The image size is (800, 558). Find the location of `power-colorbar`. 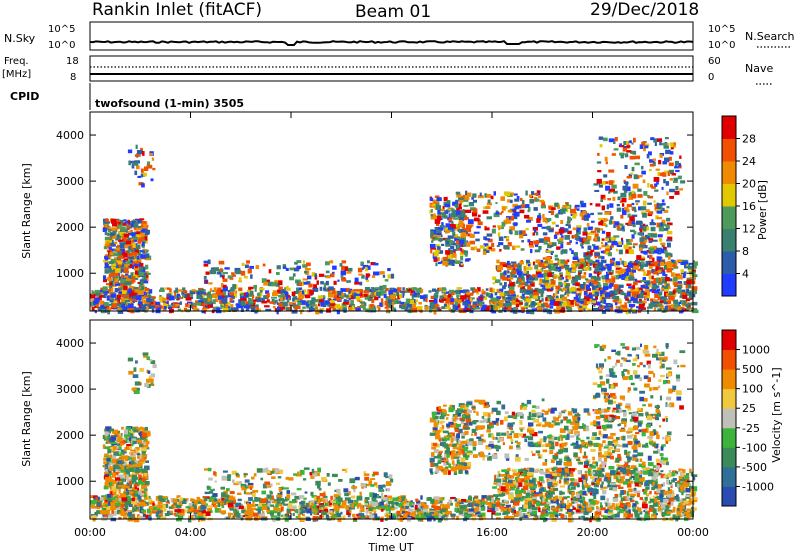

power-colorbar is located at coordinates (729, 206).